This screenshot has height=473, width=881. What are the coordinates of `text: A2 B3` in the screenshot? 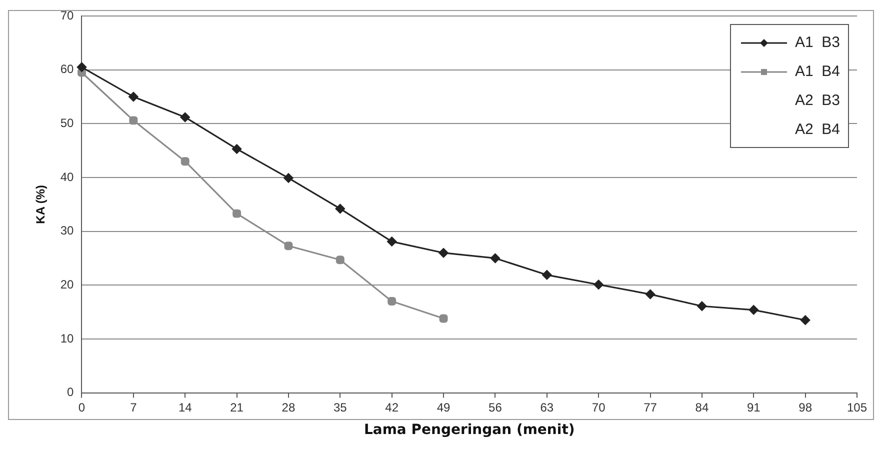 It's located at (817, 100).